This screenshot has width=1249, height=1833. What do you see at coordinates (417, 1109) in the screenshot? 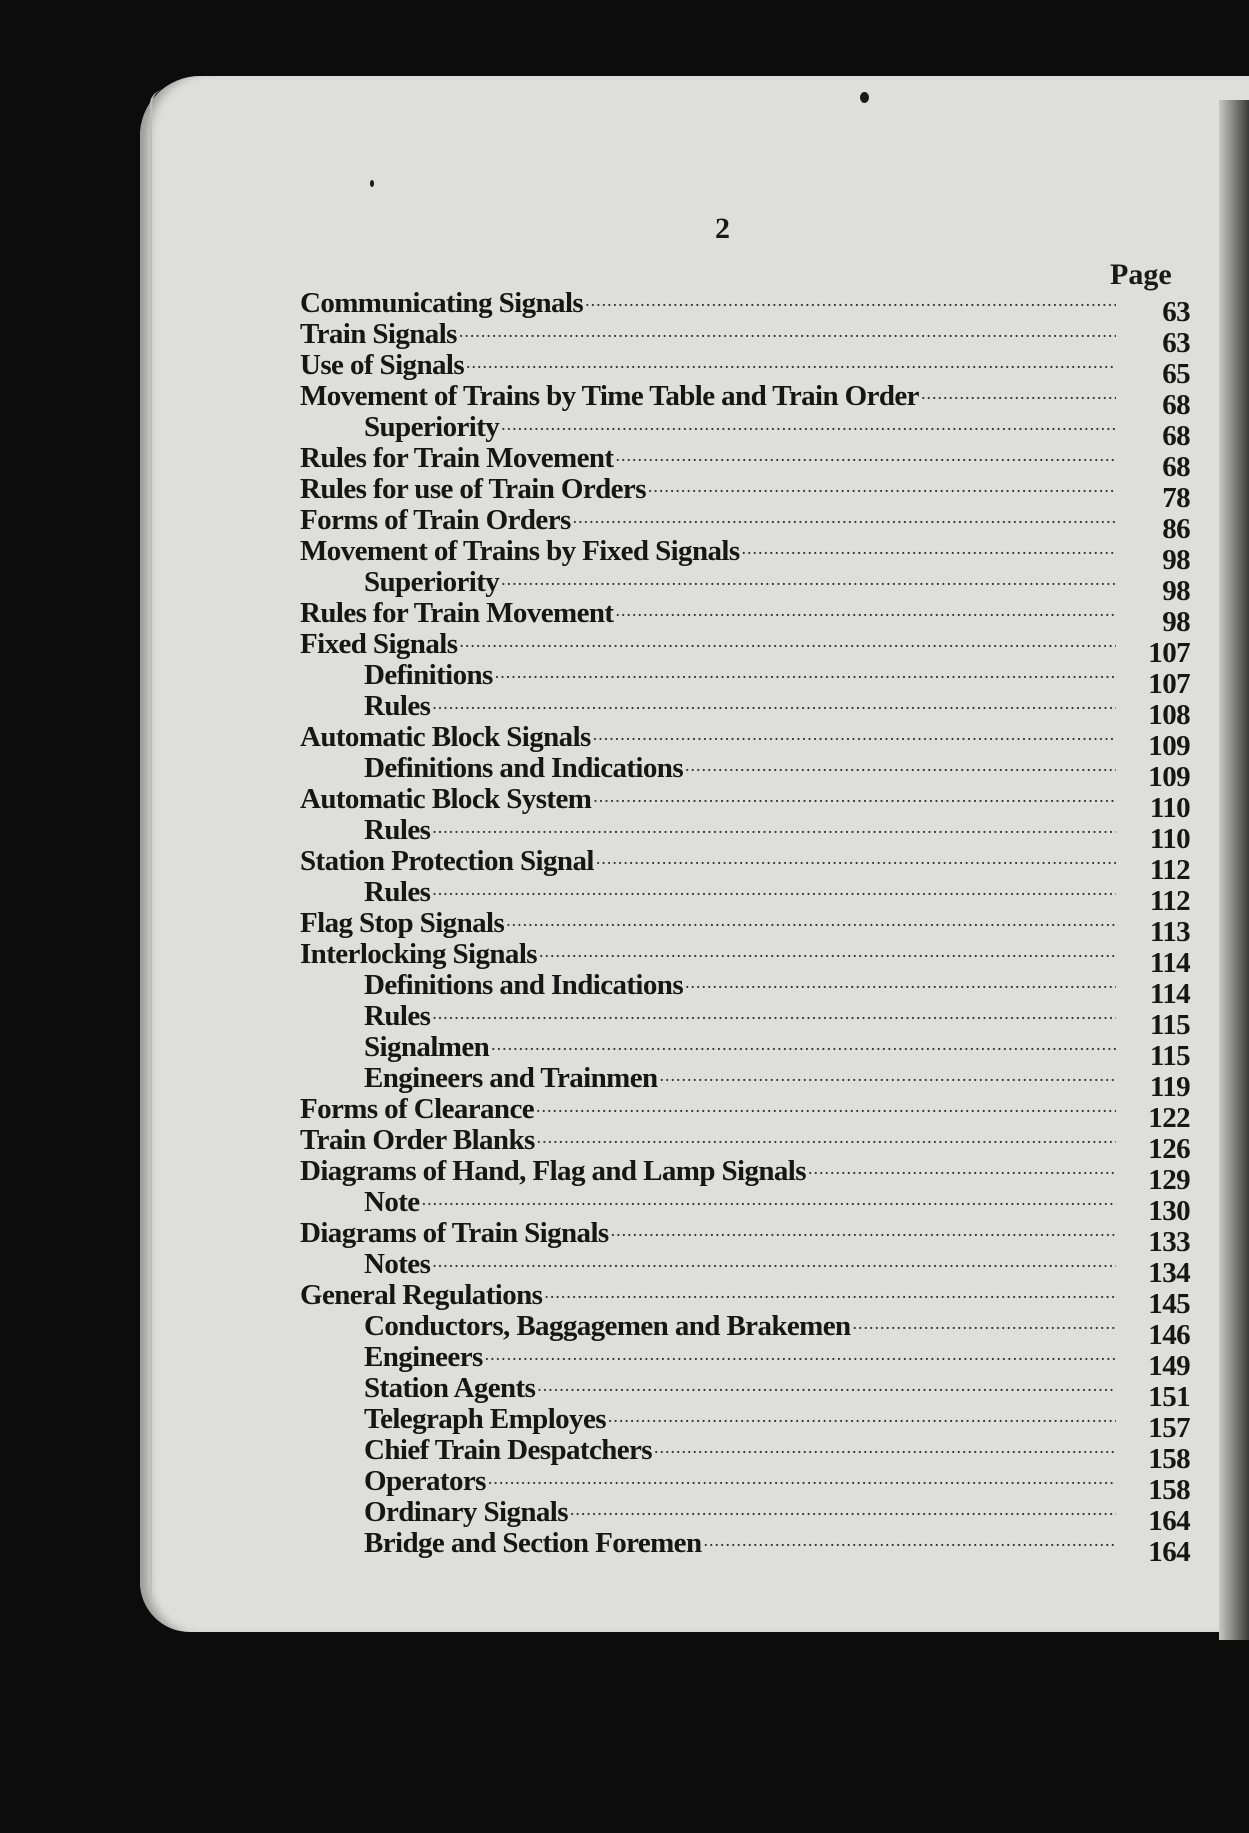
I see `toc-entry-title: Forms of Clearance` at bounding box center [417, 1109].